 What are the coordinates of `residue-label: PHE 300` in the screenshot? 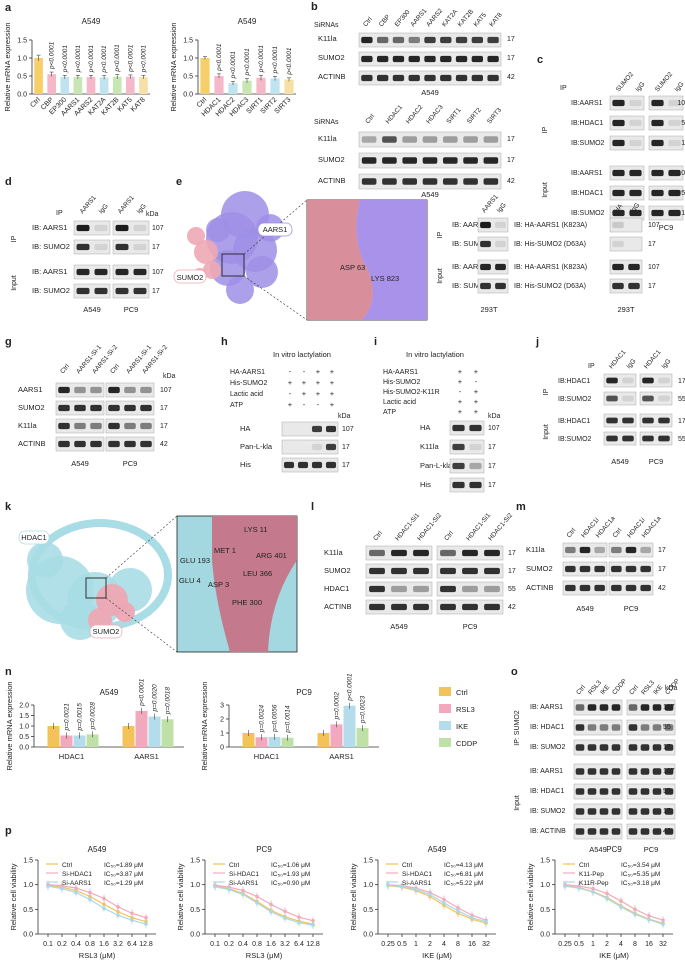 It's located at (247, 602).